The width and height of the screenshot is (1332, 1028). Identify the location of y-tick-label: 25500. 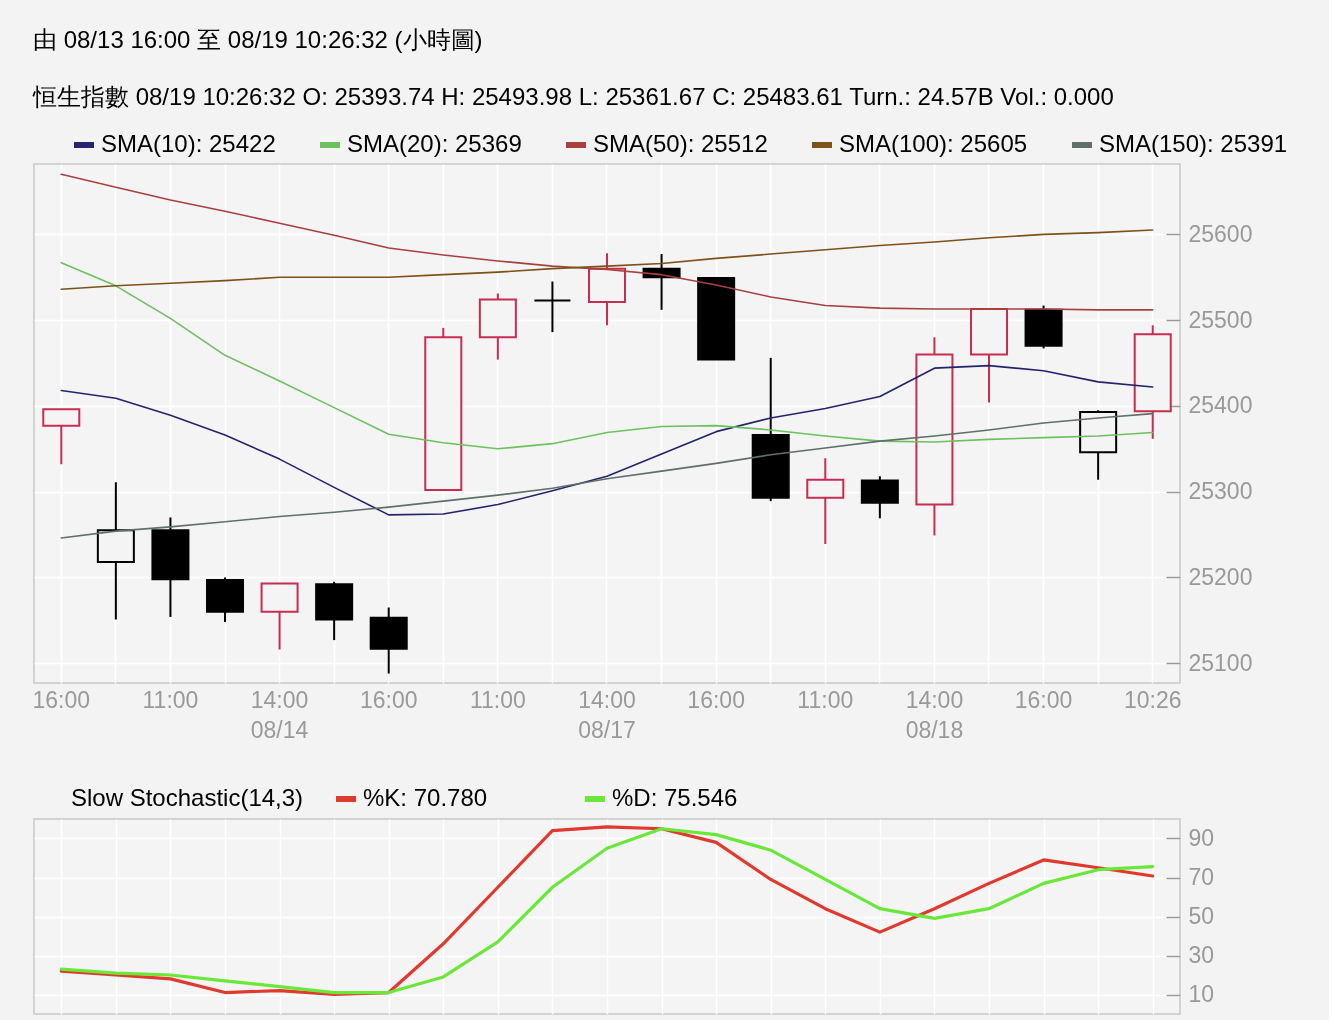
(1220, 319).